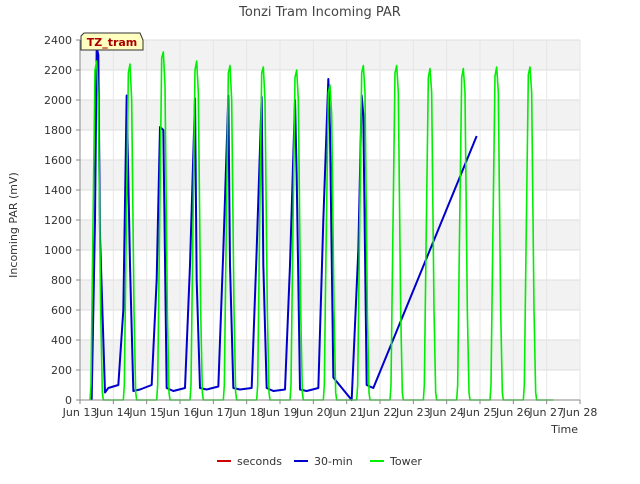 The image size is (640, 484). I want to click on annotation-box: TZ_tram, so click(112, 41).